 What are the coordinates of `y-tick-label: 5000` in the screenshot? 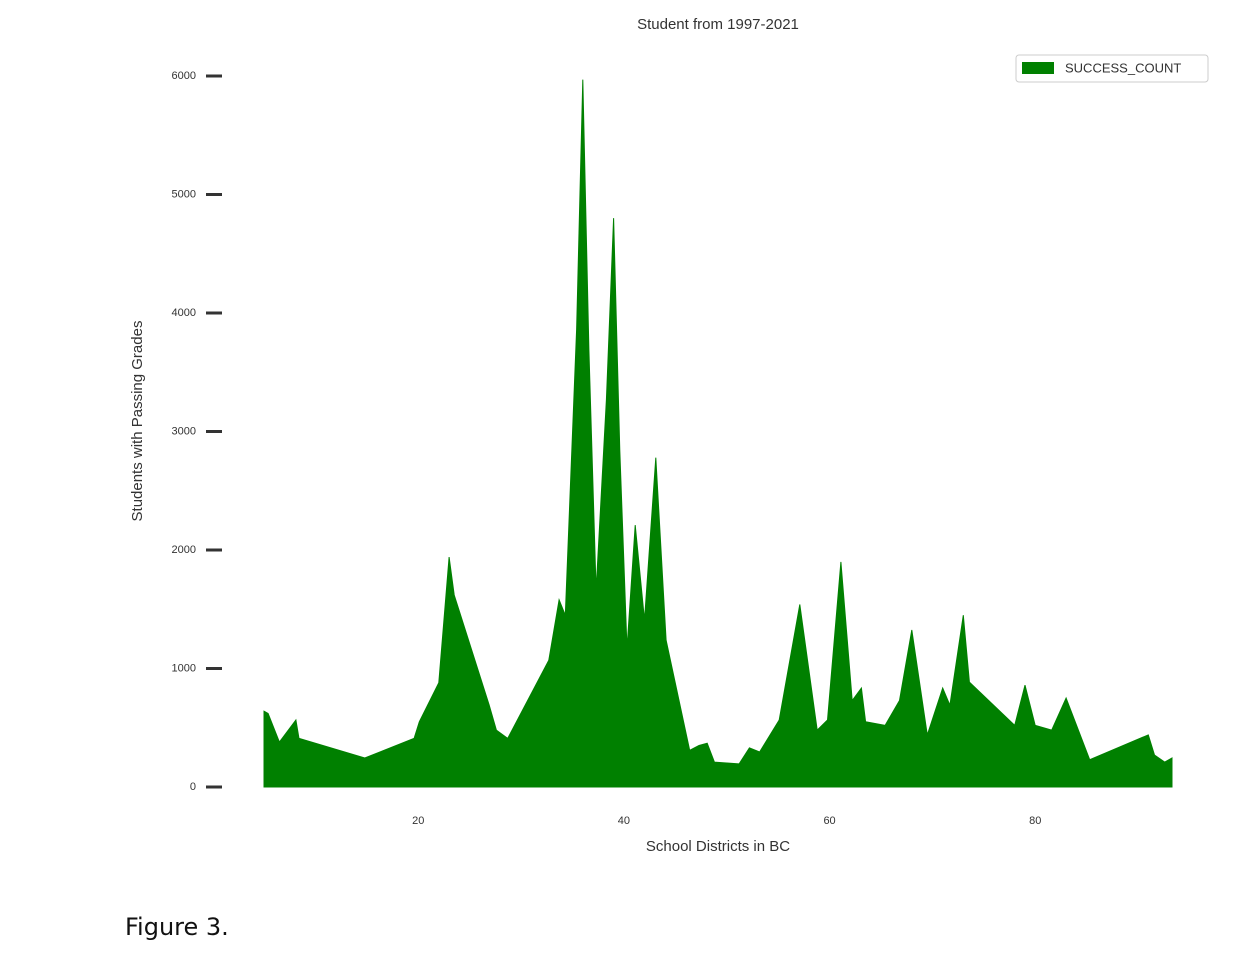 It's located at (184, 194).